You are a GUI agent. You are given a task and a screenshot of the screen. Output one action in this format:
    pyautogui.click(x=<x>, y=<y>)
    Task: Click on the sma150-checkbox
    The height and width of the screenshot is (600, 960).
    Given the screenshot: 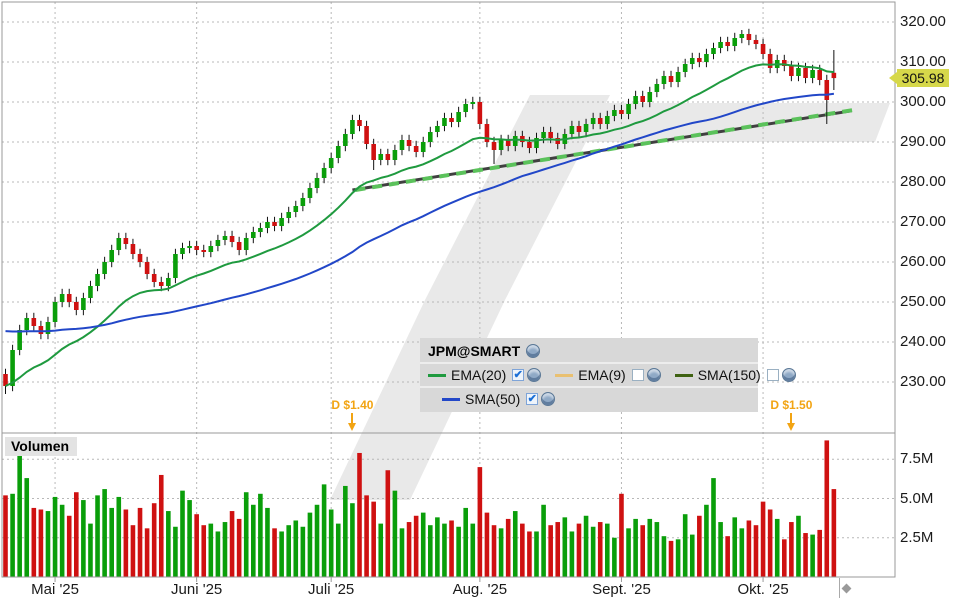 What is the action you would take?
    pyautogui.click(x=772, y=375)
    